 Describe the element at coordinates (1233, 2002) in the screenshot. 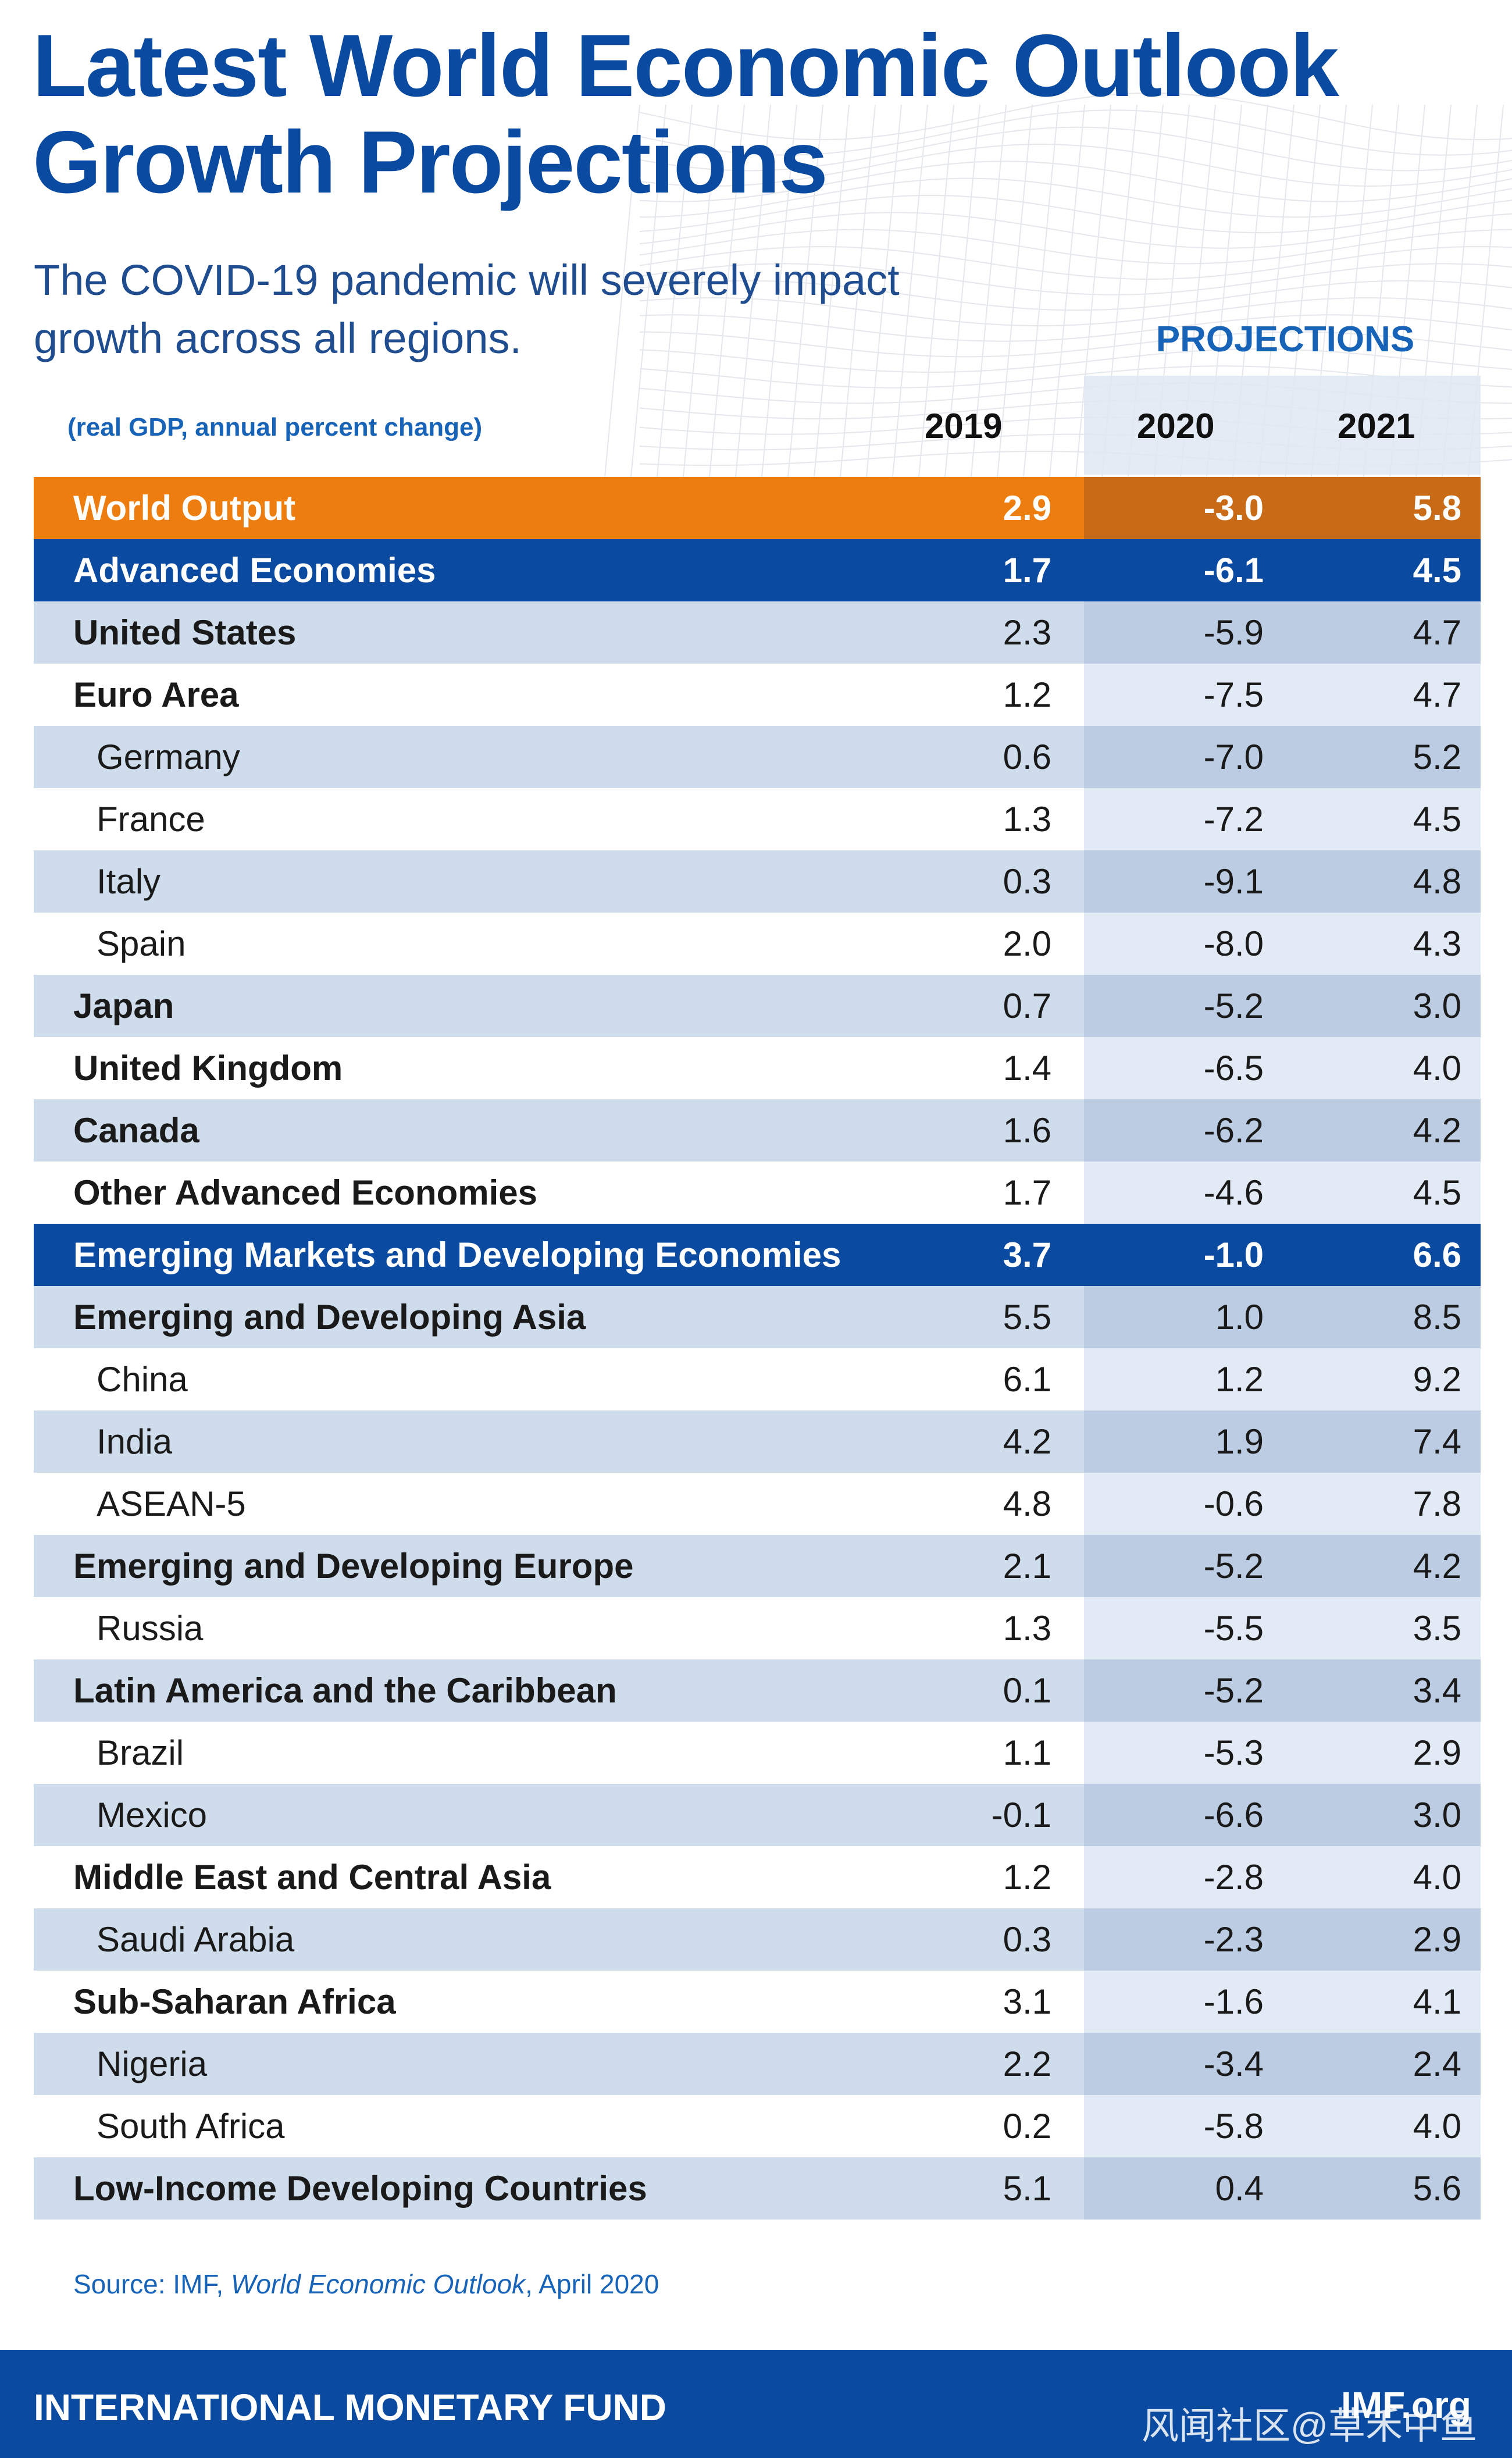

I see `value-2020: -1.6` at that location.